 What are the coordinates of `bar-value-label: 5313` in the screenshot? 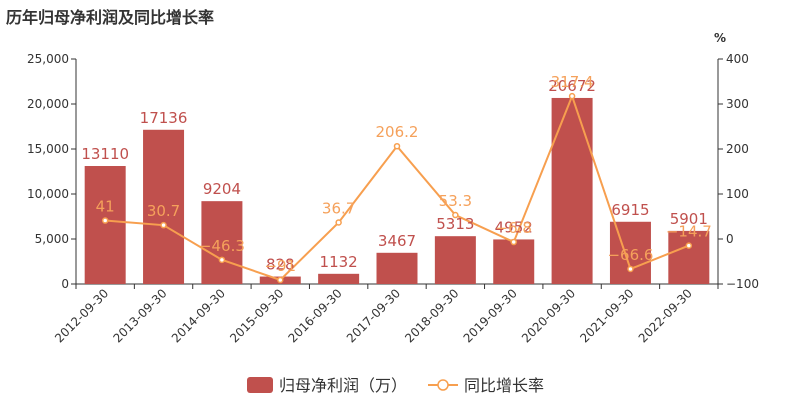 It's located at (455, 224).